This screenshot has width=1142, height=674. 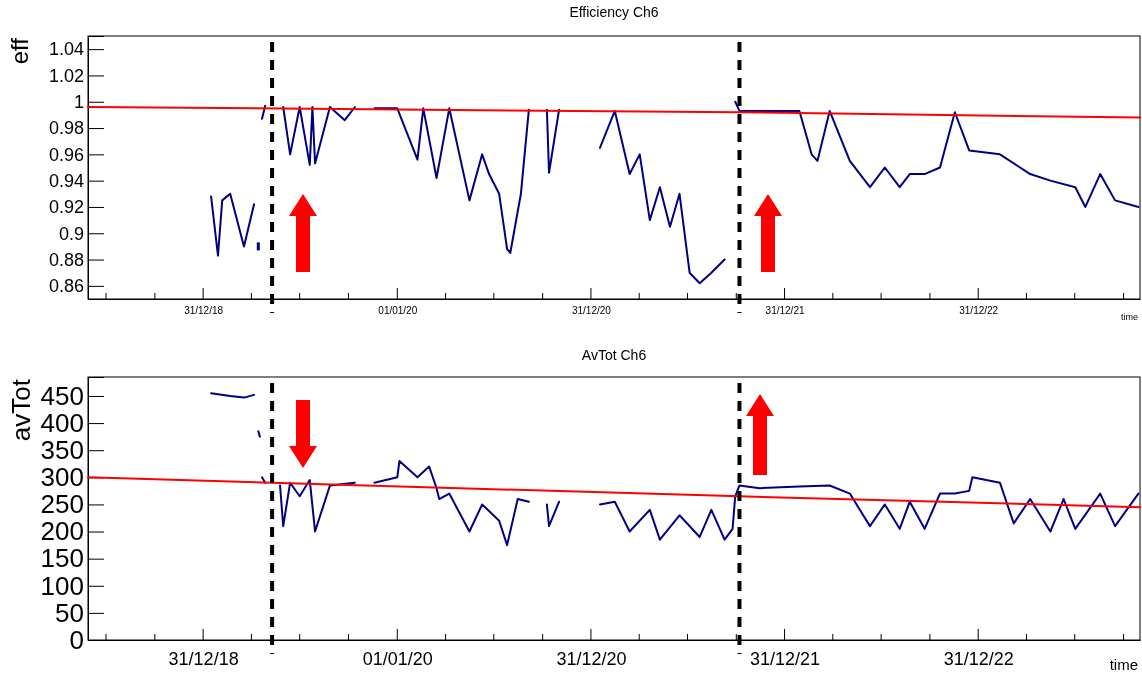 What do you see at coordinates (78, 102) in the screenshot?
I see `y-tick-label: 1` at bounding box center [78, 102].